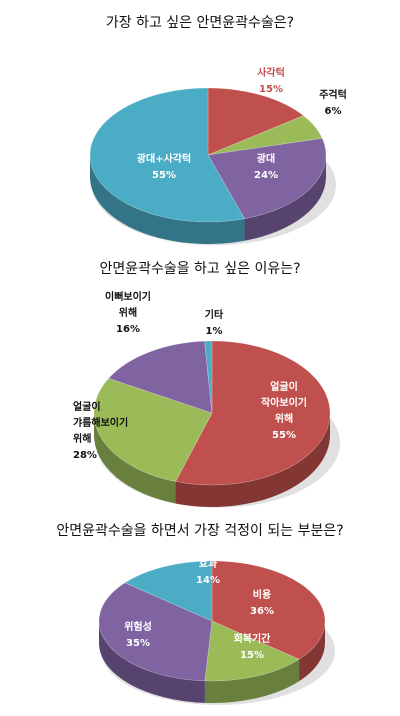 The image size is (400, 716). What do you see at coordinates (214, 331) in the screenshot?
I see `slice-value-label: 1%` at bounding box center [214, 331].